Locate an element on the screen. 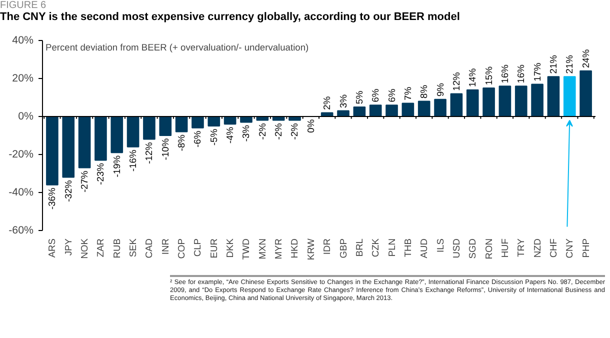  data-label: 14% is located at coordinates (473, 78).